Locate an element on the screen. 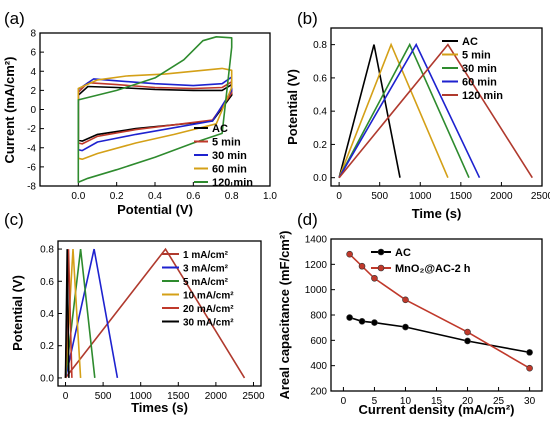 The image size is (550, 429). y-tick-label: -4 is located at coordinates (31, 148).